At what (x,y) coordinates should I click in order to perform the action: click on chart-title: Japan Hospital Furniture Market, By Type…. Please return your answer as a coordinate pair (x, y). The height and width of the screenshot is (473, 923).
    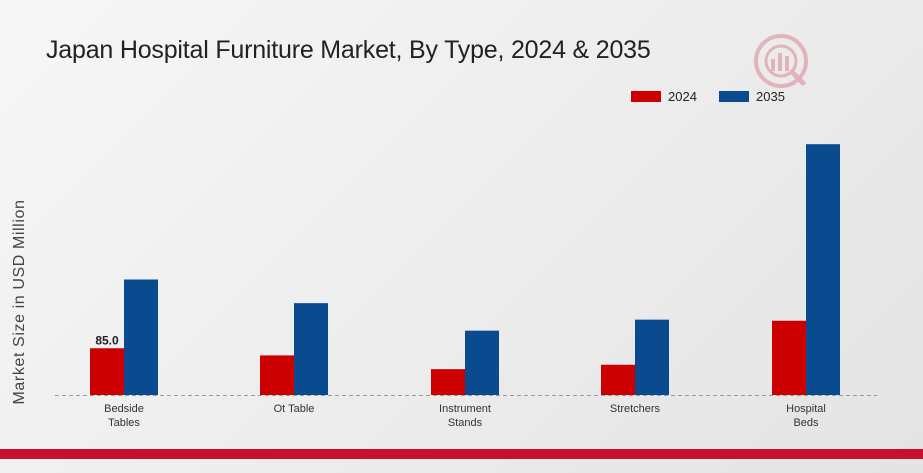
    Looking at the image, I should click on (348, 50).